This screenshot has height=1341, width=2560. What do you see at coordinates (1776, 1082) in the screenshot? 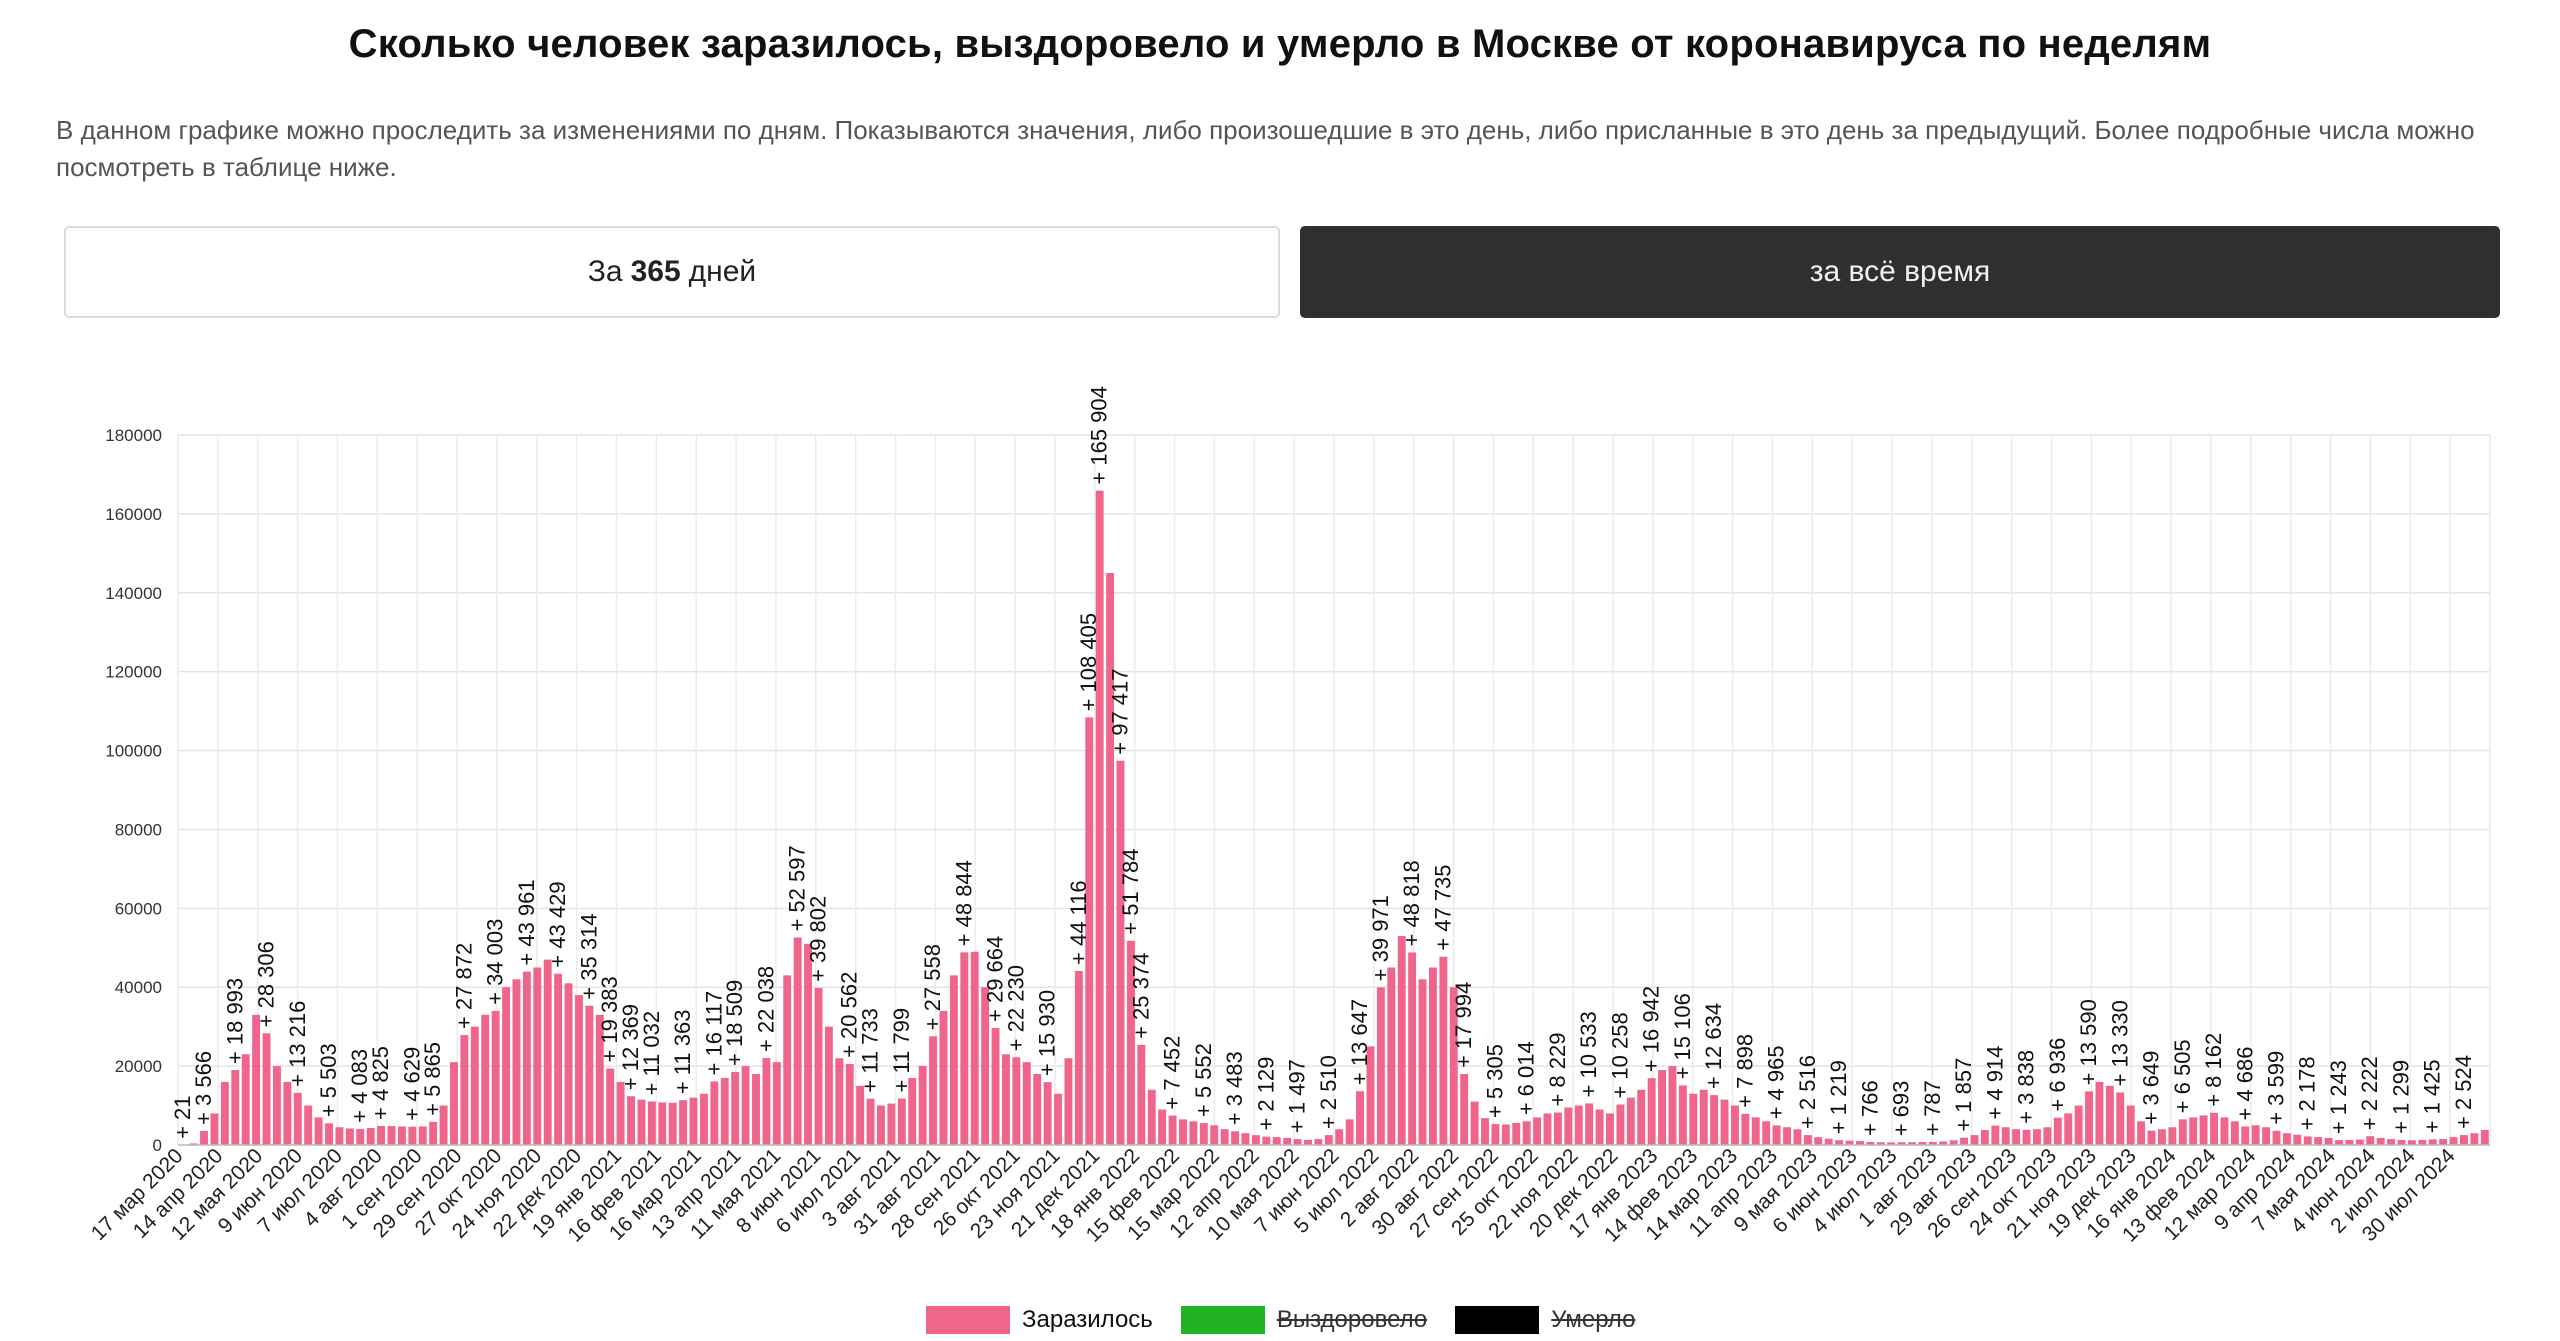
I see `bar-data-label: + 4 965` at bounding box center [1776, 1082].